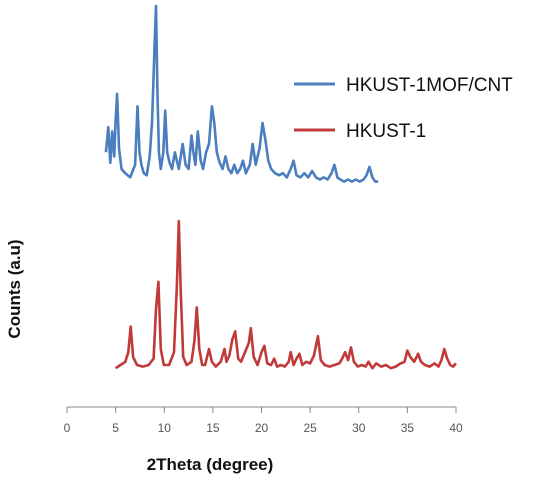  I want to click on x-ticks-layer: 0 5 10 15 20 25 30 35 40, so click(263, 421).